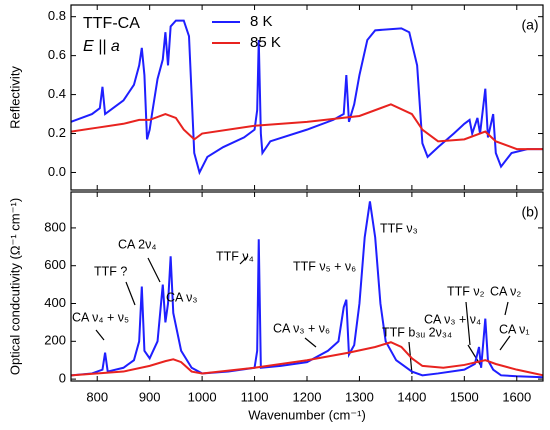 This screenshot has width=550, height=430. Describe the element at coordinates (14, 97) in the screenshot. I see `y-axis-label: Reflectivity` at that location.